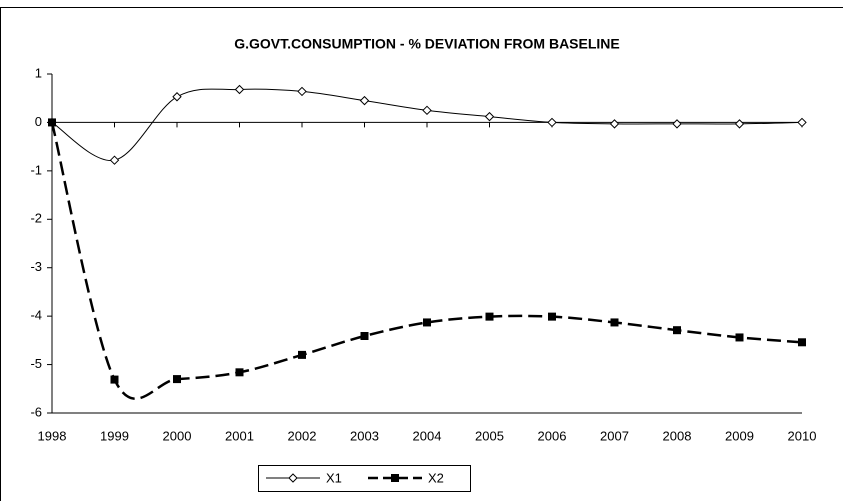  What do you see at coordinates (302, 435) in the screenshot?
I see `x-tick-label: 2002` at bounding box center [302, 435].